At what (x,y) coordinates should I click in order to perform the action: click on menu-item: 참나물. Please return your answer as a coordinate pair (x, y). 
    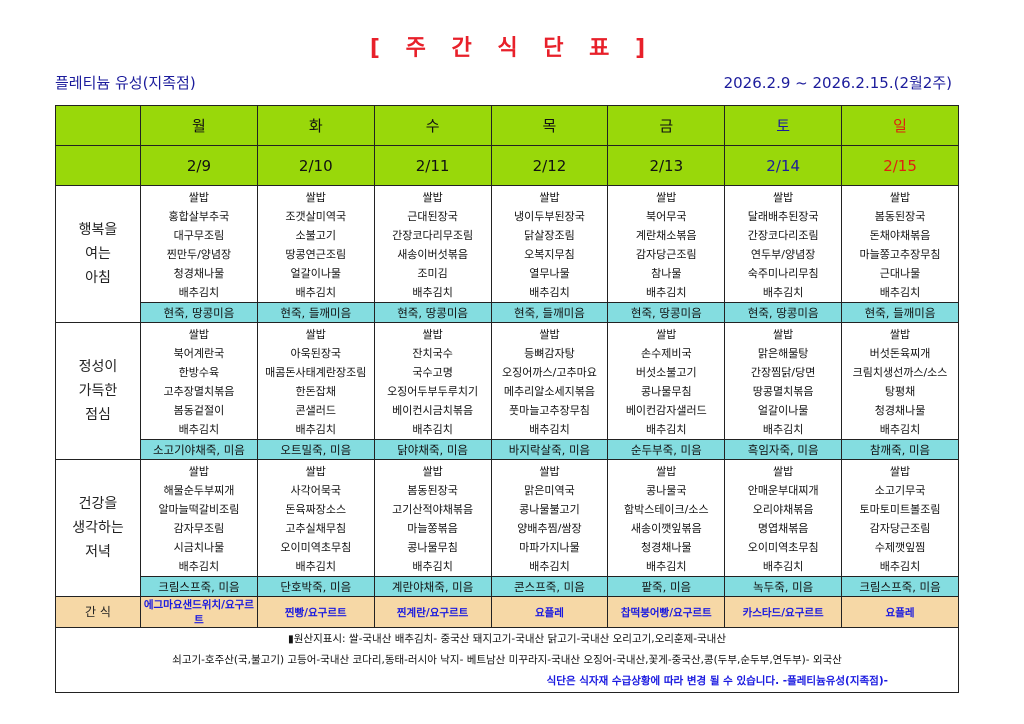
    Looking at the image, I should click on (666, 273).